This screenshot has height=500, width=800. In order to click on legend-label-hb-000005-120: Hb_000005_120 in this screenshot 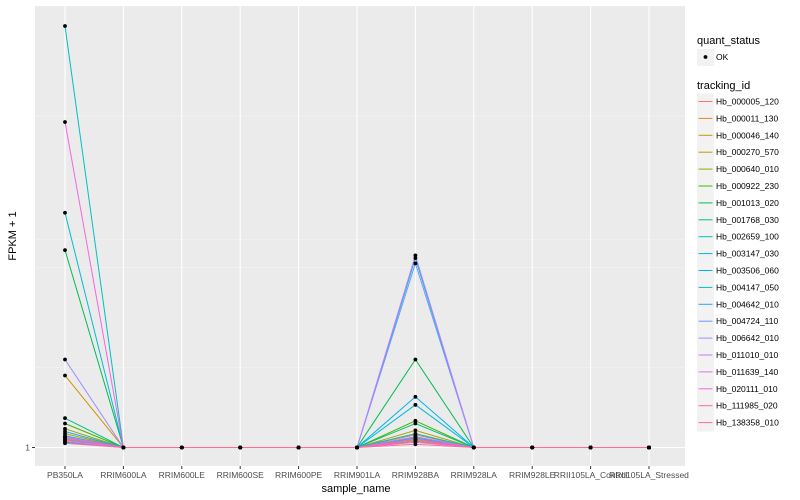, I will do `click(747, 102)`.